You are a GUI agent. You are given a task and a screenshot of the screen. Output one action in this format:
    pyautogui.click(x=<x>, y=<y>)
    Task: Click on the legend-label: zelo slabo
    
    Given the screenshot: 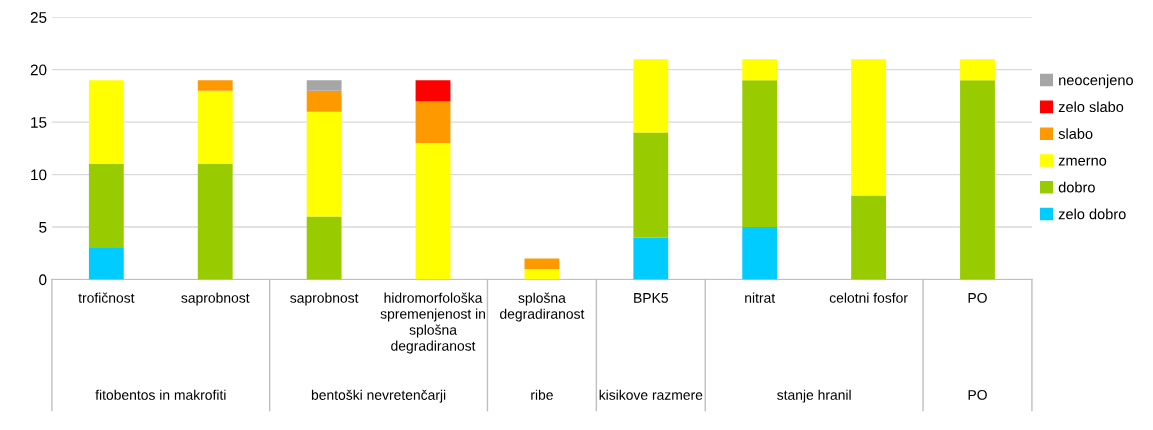 What is the action you would take?
    pyautogui.click(x=1091, y=107)
    